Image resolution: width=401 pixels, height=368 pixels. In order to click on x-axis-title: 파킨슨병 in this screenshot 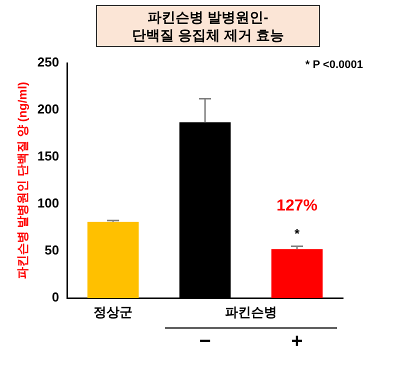, I will do `click(251, 312)`.